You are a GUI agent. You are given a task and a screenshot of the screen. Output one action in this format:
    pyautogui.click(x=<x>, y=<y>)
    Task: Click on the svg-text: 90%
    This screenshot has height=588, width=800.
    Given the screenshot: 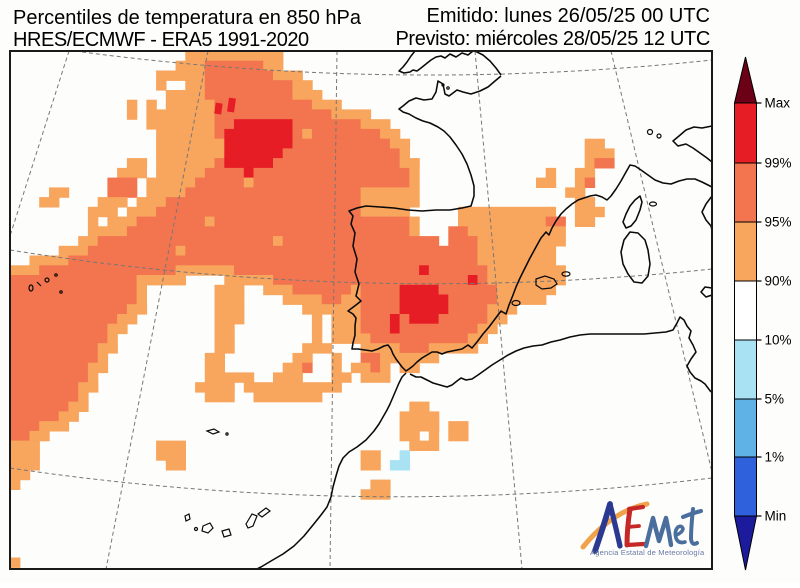 What is the action you would take?
    pyautogui.click(x=778, y=281)
    